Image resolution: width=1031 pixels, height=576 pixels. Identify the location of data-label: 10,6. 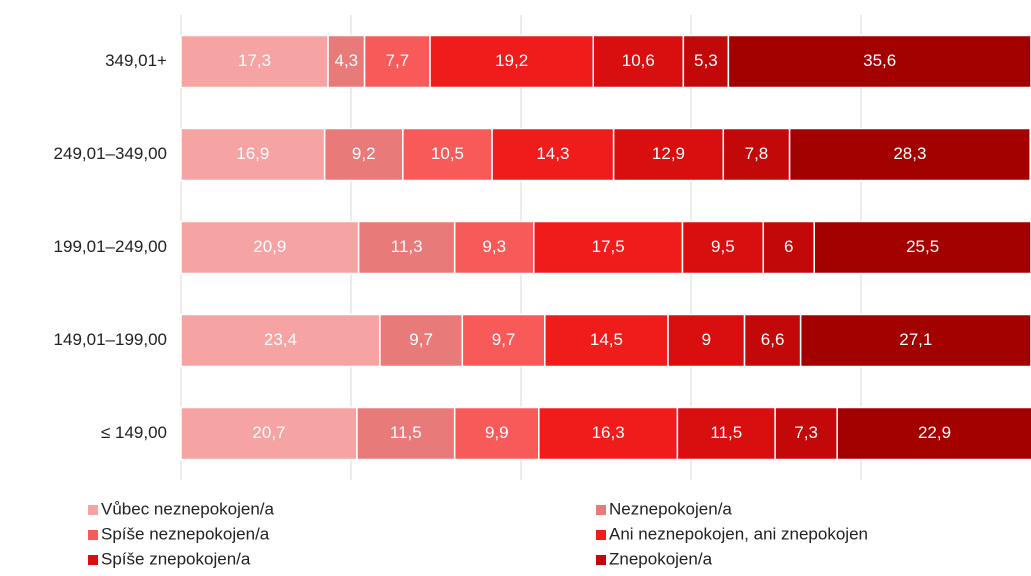
(638, 60).